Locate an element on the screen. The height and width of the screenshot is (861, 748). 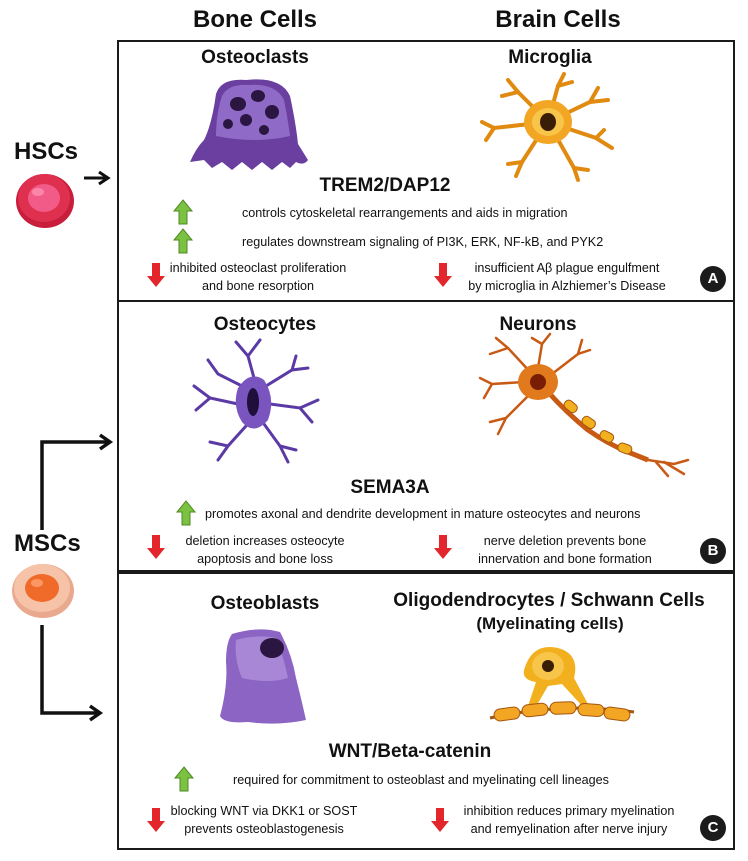
osteoblast-icon is located at coordinates (266, 677).